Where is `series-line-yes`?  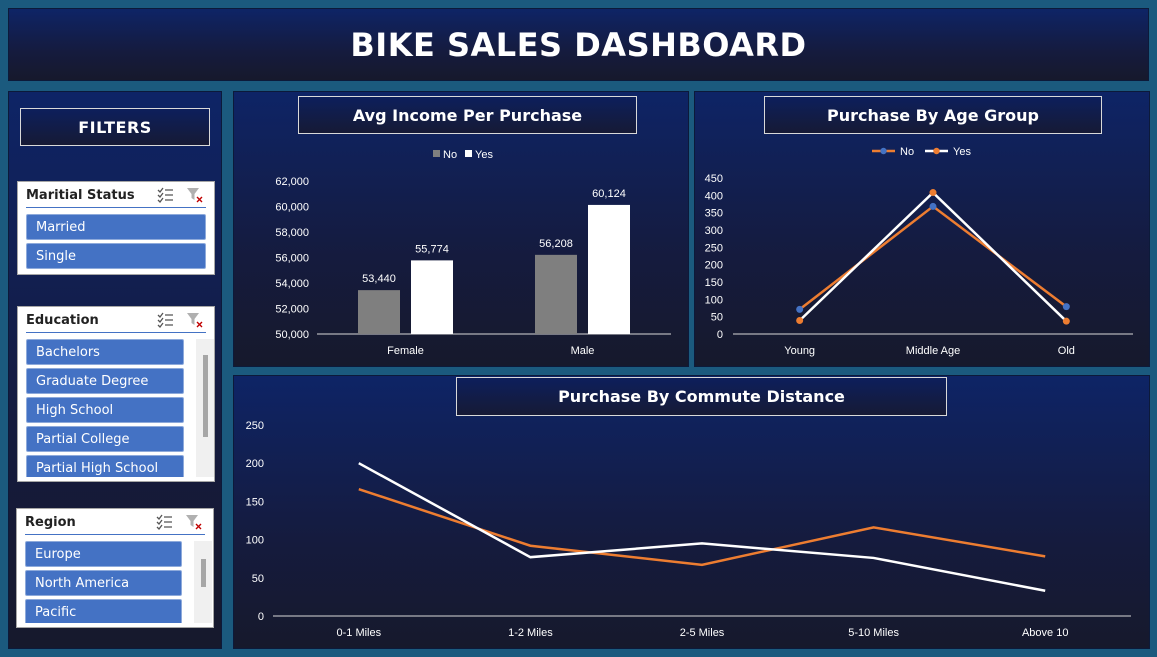 series-line-yes is located at coordinates (933, 256).